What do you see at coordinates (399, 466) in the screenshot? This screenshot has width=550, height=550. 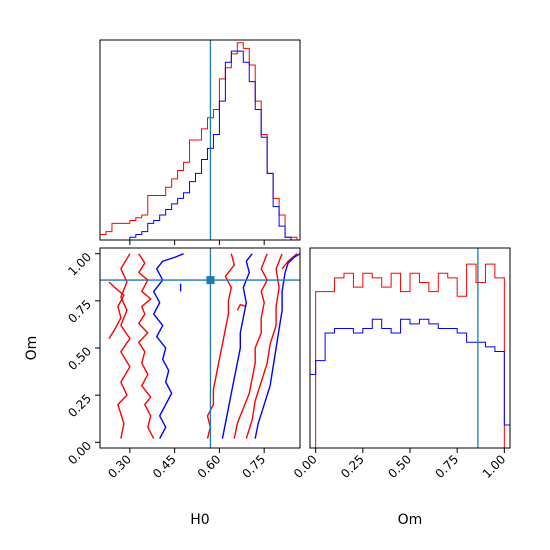 I see `om-hist-x-tick-label: 0.50` at bounding box center [399, 466].